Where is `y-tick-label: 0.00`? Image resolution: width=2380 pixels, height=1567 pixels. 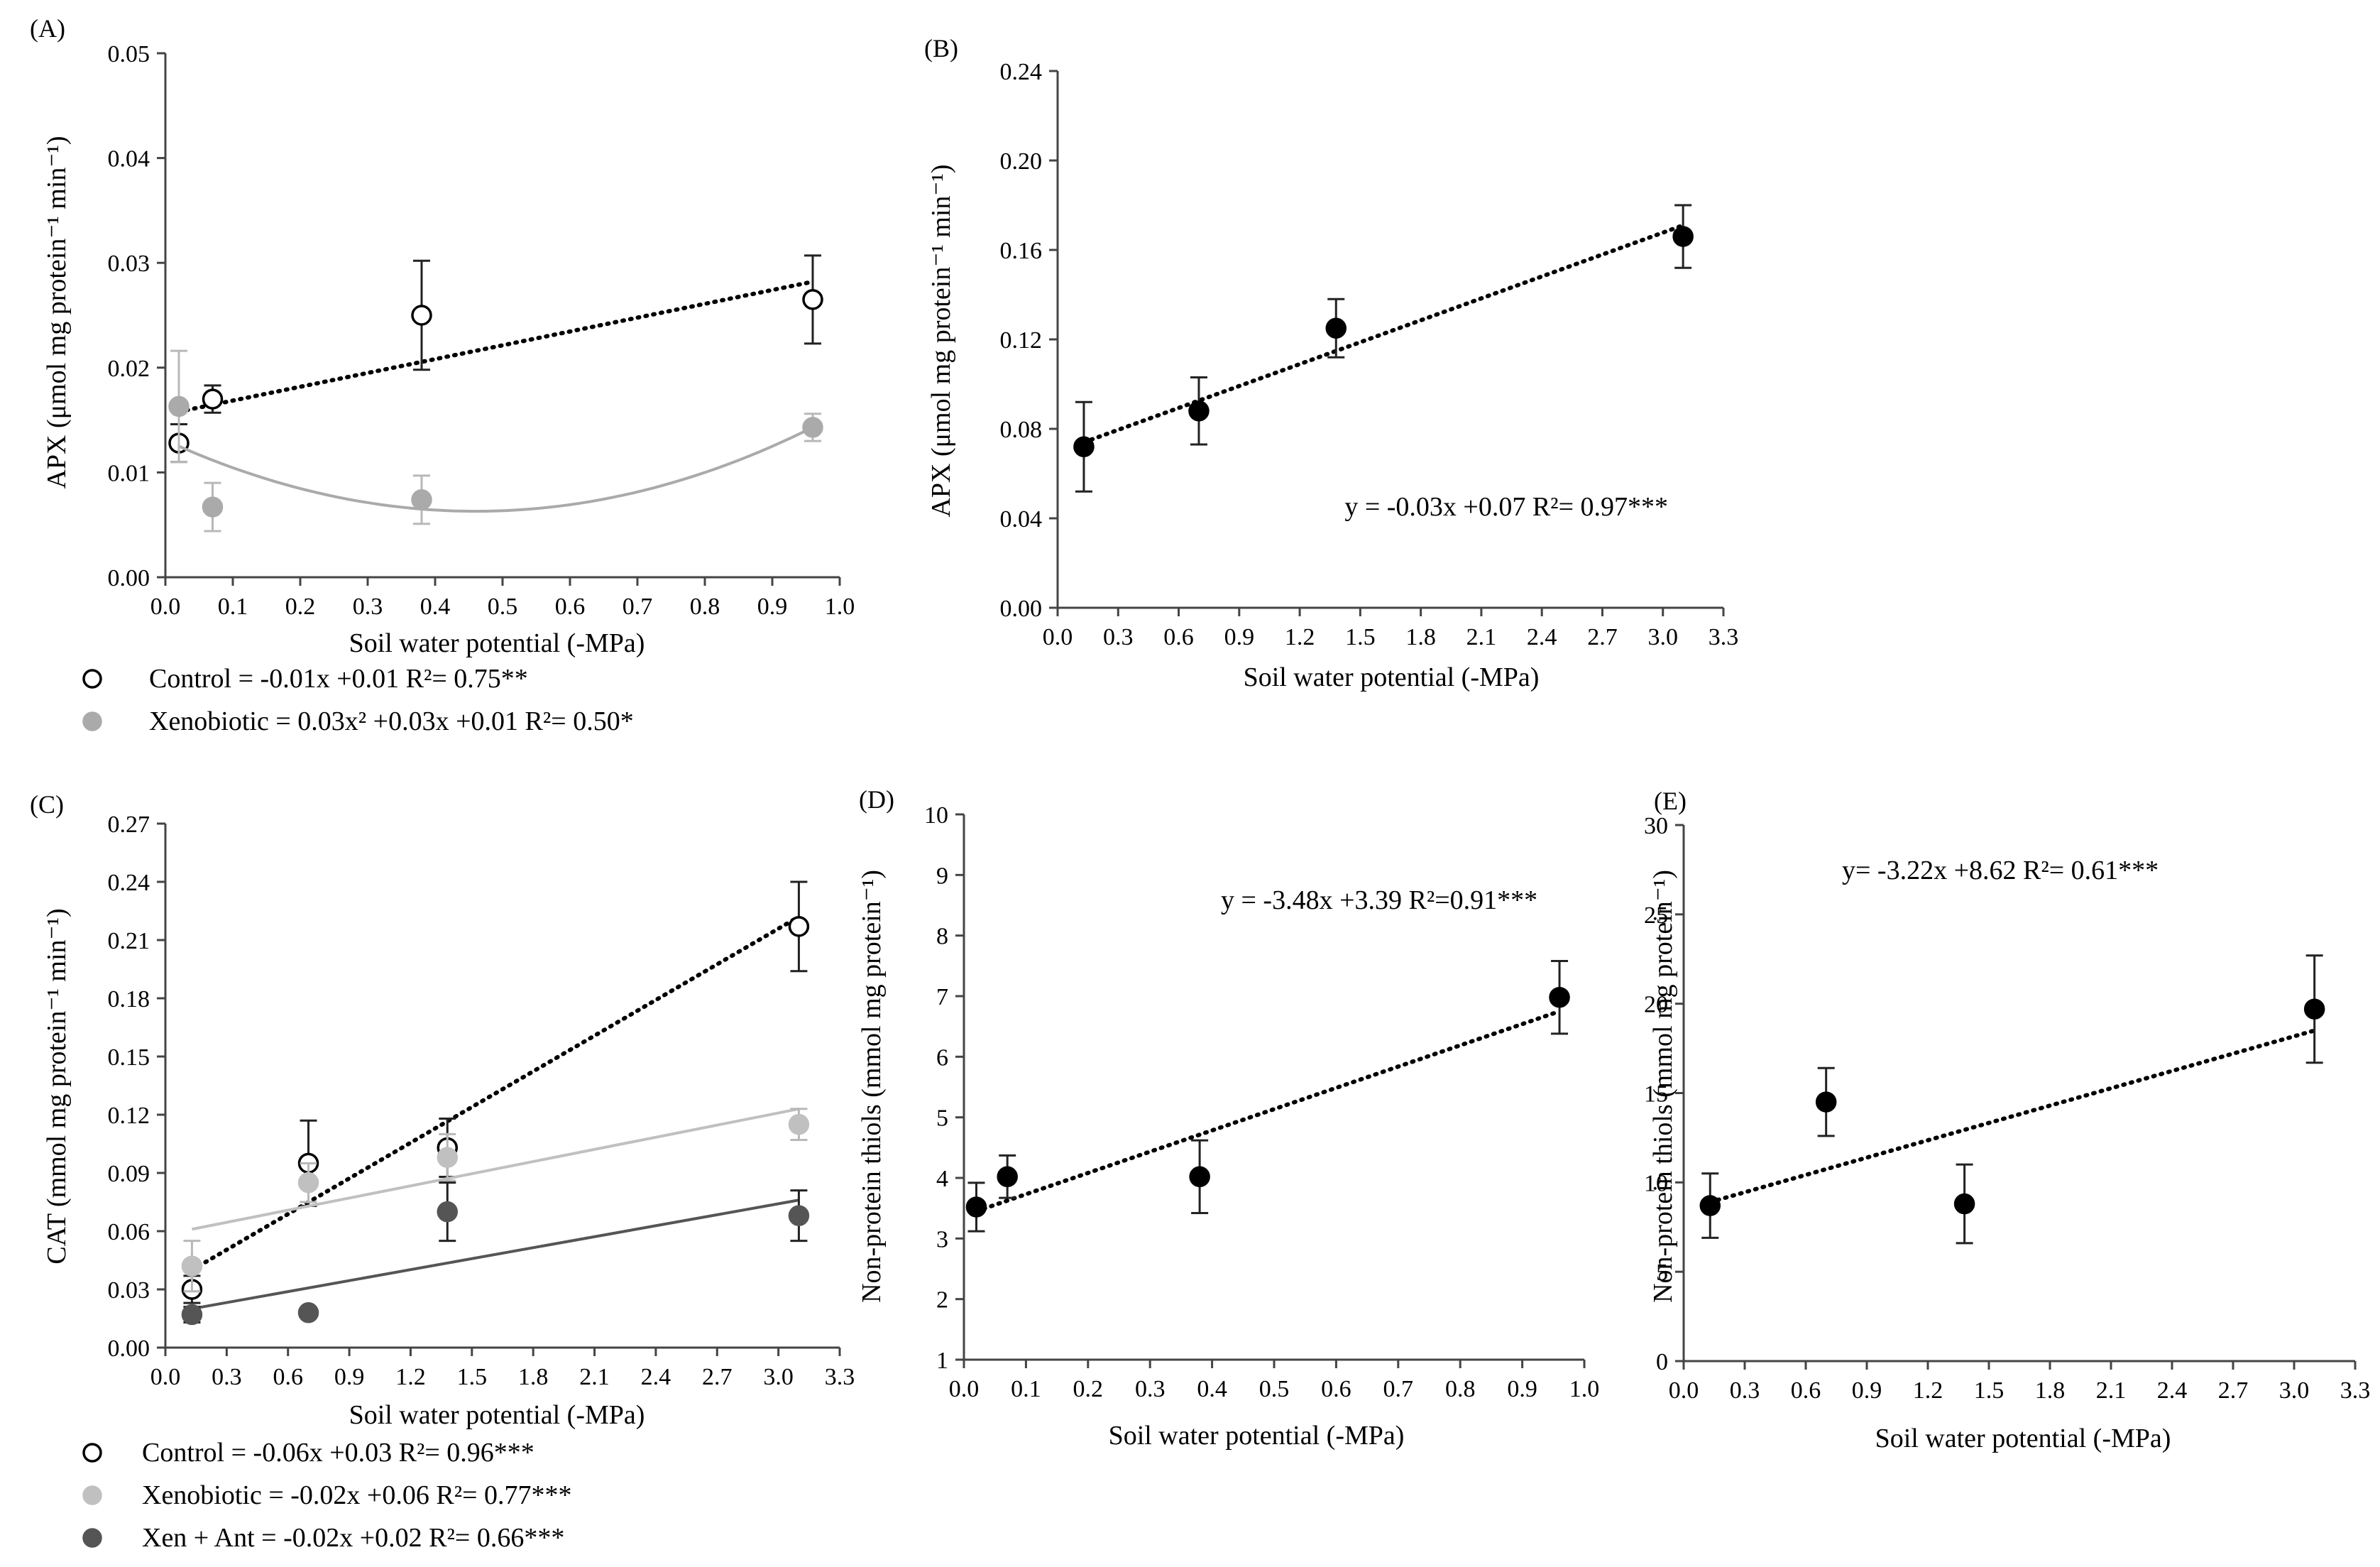 y-tick-label: 0.00 is located at coordinates (129, 578).